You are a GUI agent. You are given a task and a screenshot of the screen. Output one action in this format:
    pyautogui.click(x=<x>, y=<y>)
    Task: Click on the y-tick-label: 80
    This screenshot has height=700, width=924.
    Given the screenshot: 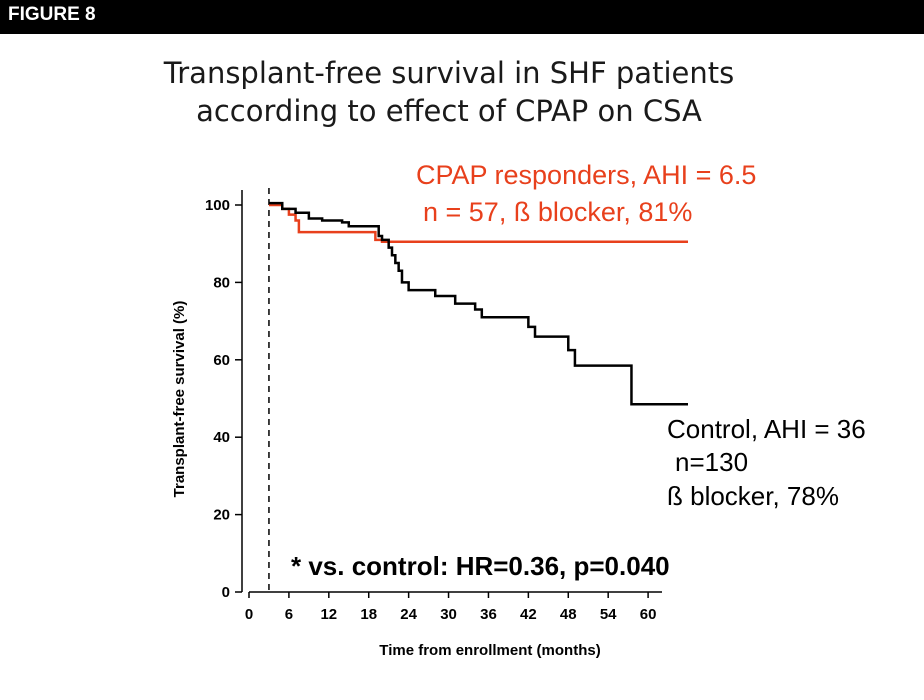 What is the action you would take?
    pyautogui.click(x=221, y=282)
    